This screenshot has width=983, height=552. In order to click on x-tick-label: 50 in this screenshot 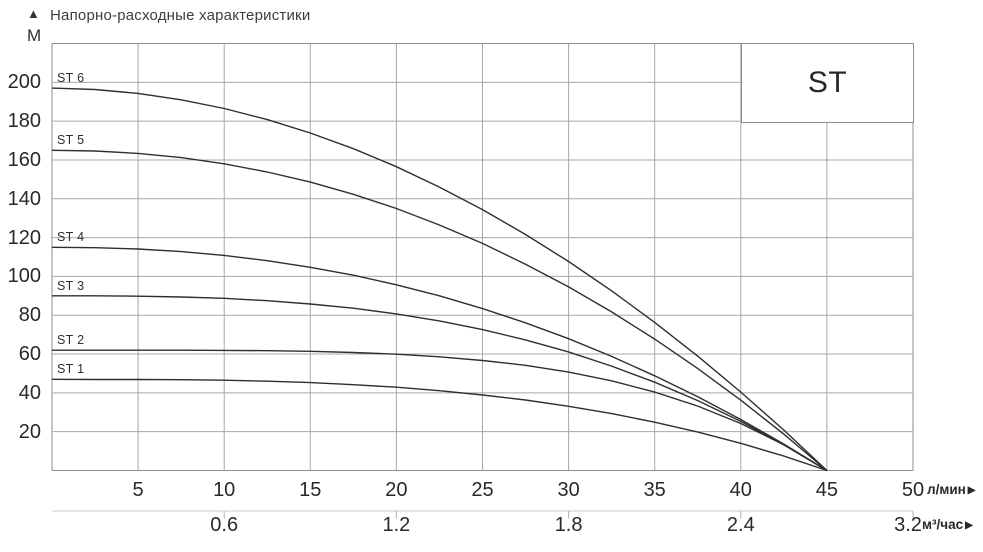, I will do `click(913, 490)`.